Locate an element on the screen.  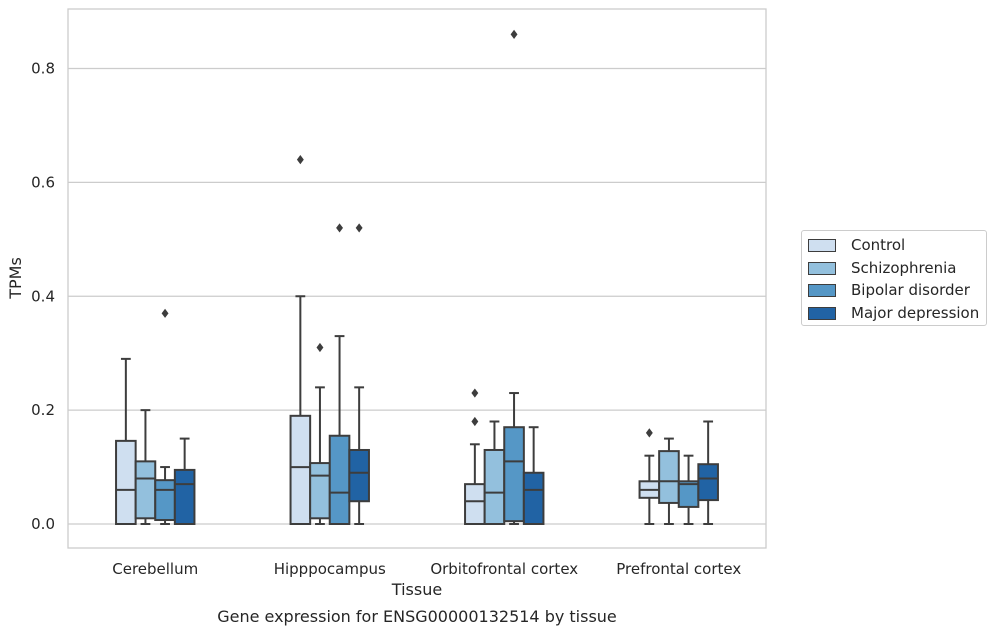
y-tick-label: 0.4 is located at coordinates (43, 296).